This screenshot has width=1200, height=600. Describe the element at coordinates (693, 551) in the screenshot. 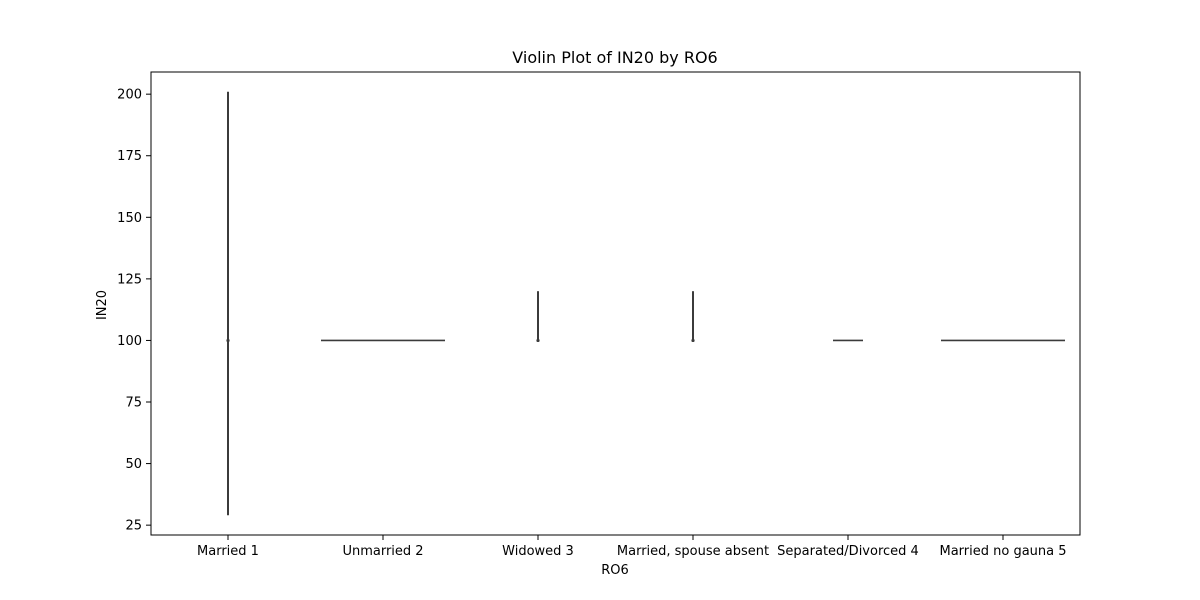

I see `x-tick-label: Married, spouse absent` at that location.